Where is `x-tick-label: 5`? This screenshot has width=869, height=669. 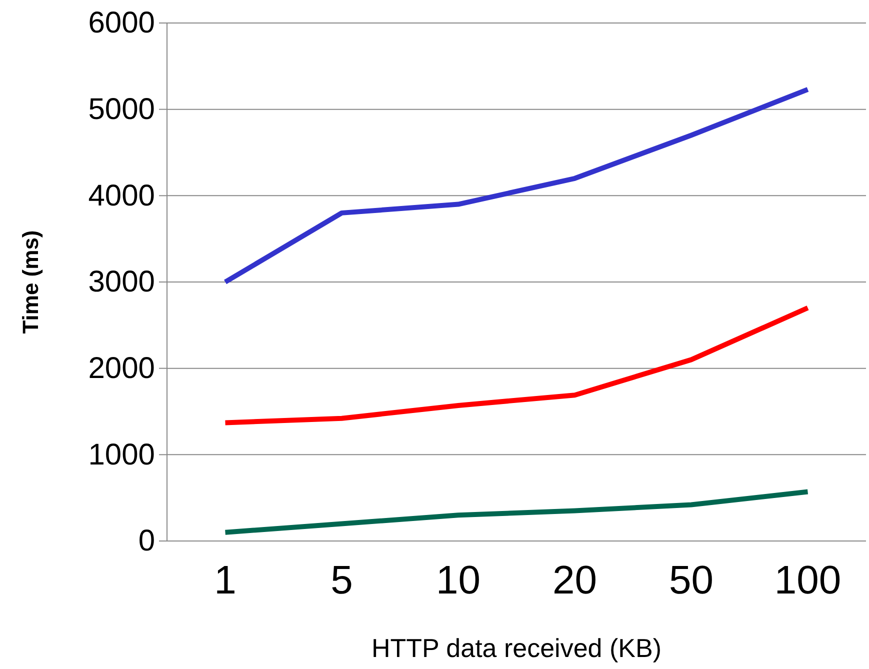 x-tick-label: 5 is located at coordinates (341, 580).